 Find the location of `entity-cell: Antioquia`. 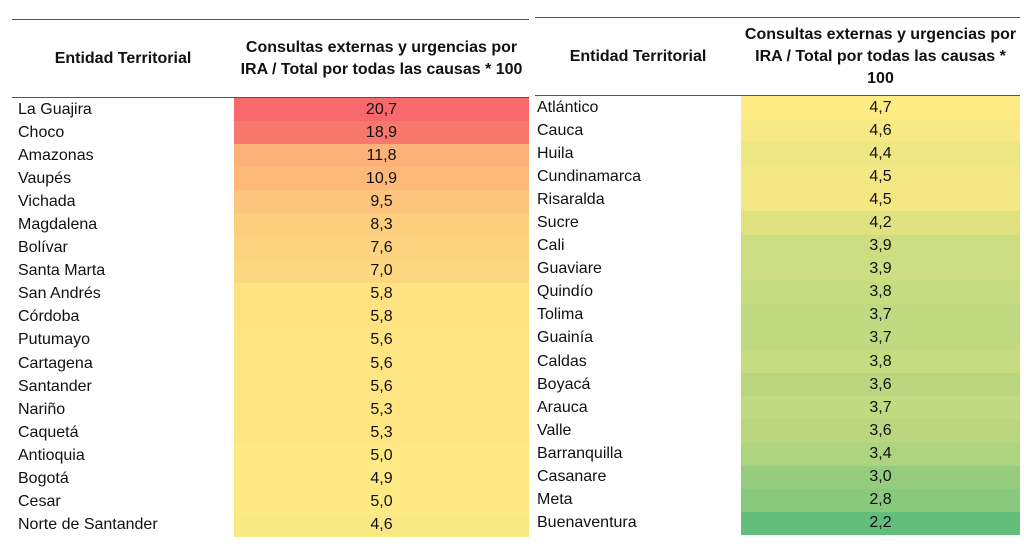

entity-cell: Antioquia is located at coordinates (51, 455).